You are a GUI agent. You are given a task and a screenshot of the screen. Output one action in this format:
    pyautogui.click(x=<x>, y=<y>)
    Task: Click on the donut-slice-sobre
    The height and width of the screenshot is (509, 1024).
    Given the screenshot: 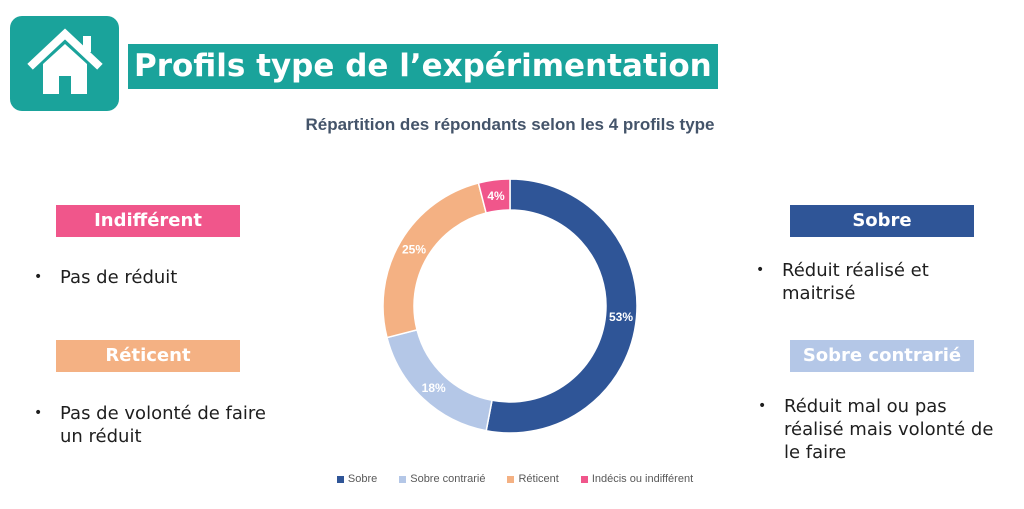 What is the action you would take?
    pyautogui.click(x=561, y=306)
    